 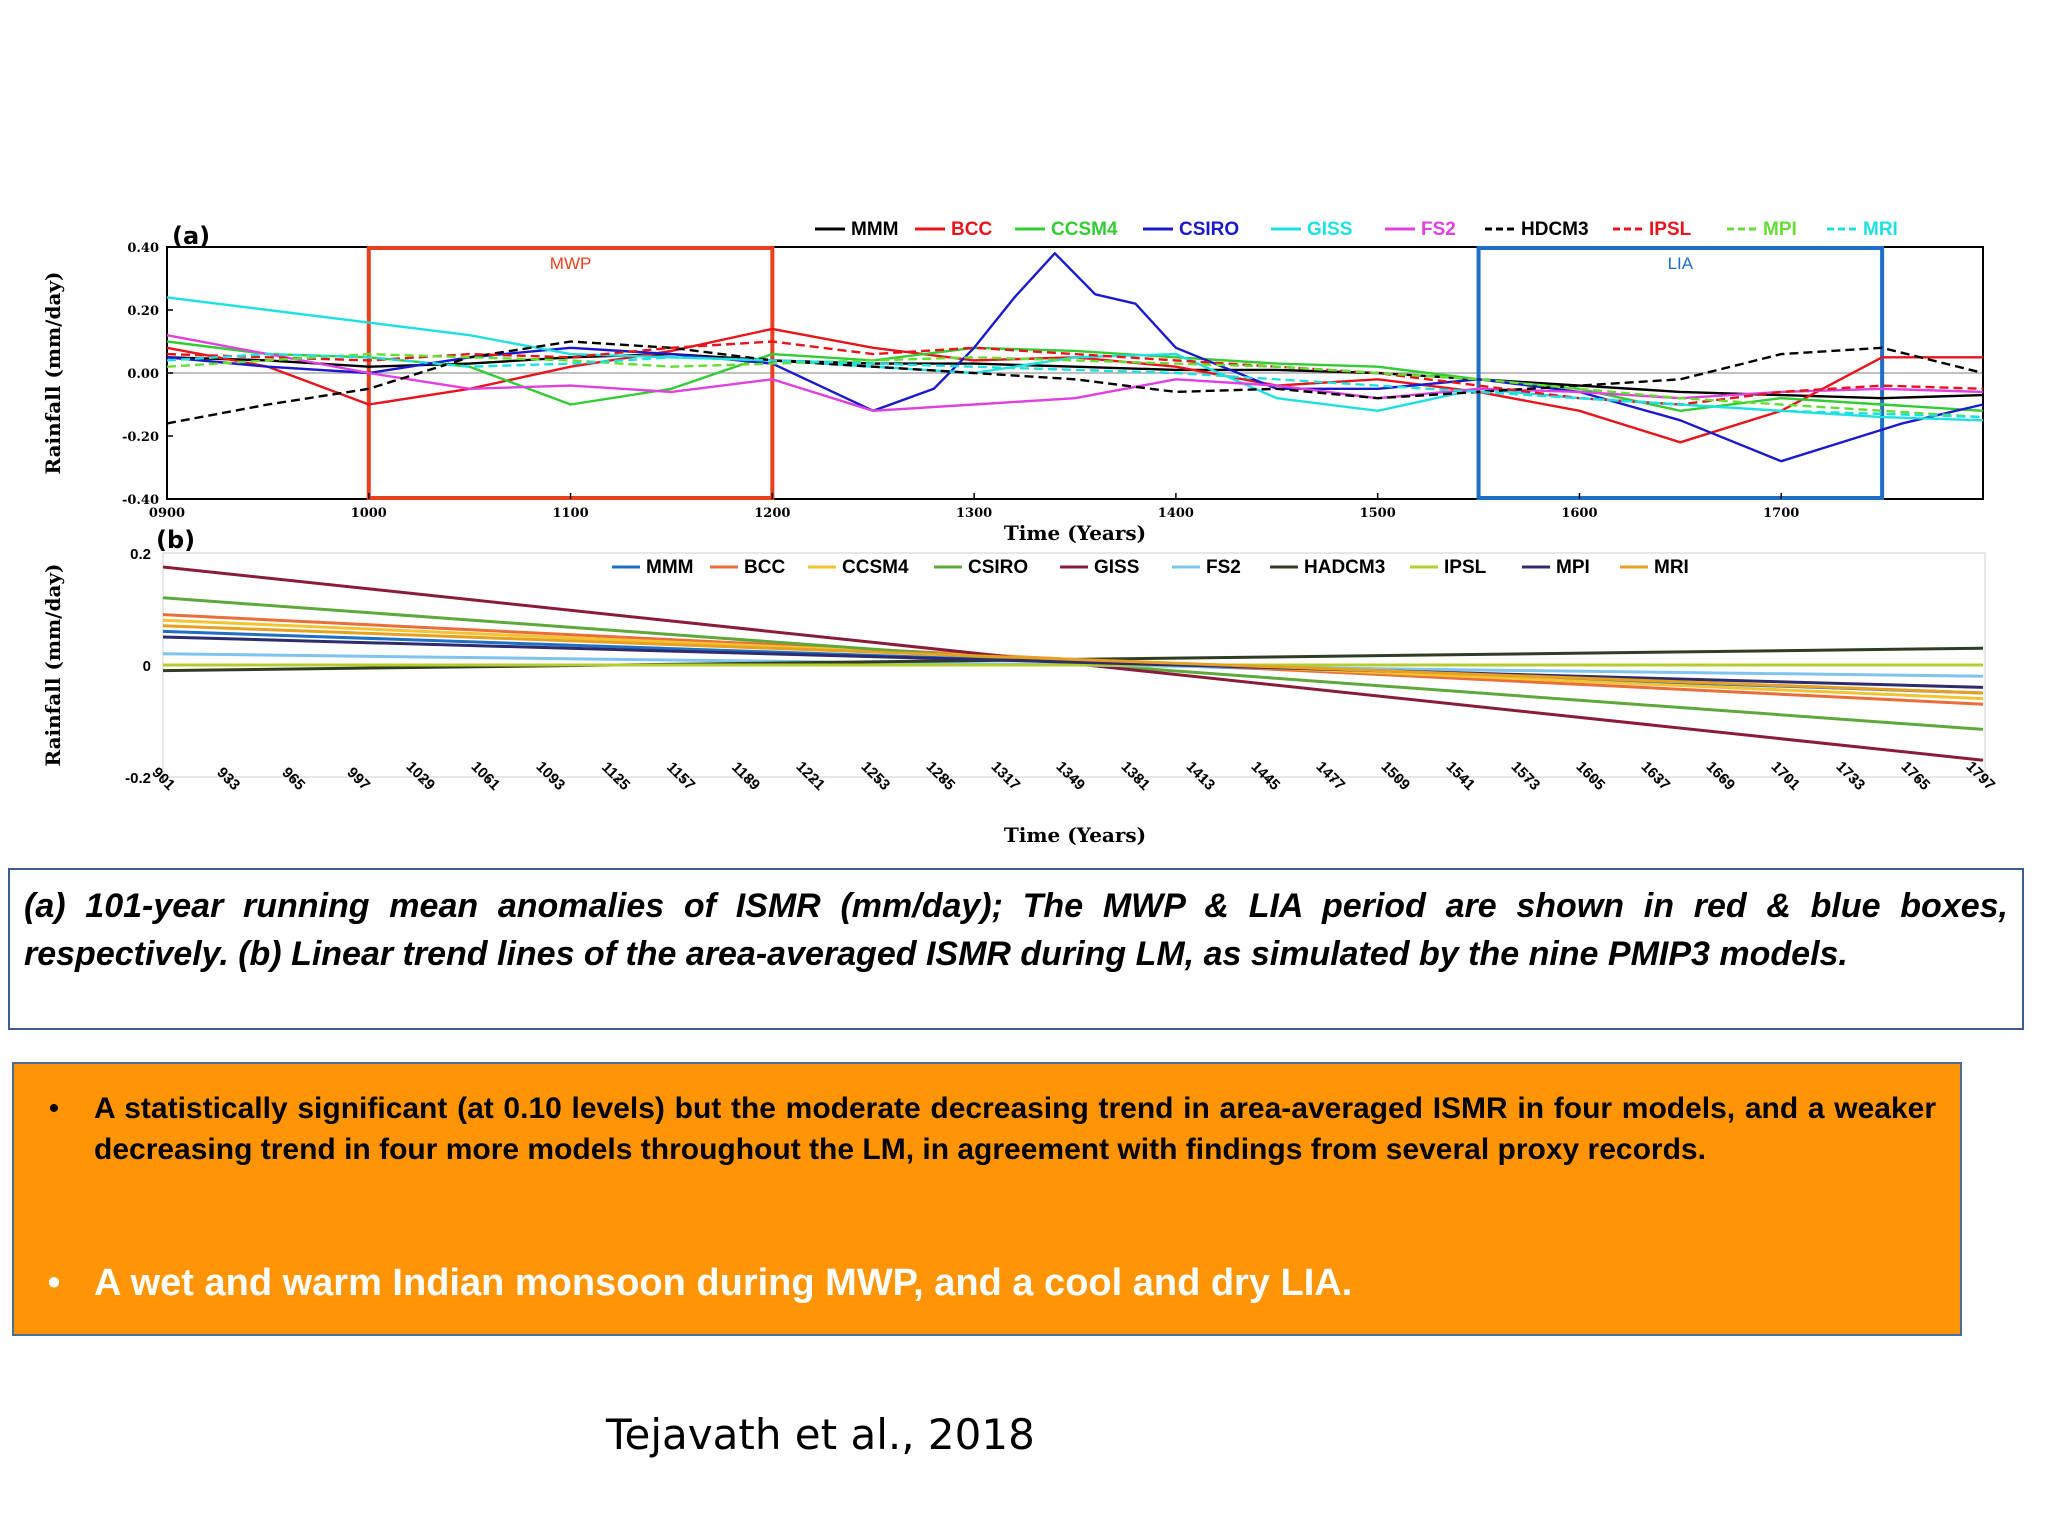 I want to click on period-box-label: LIA, so click(x=1681, y=263).